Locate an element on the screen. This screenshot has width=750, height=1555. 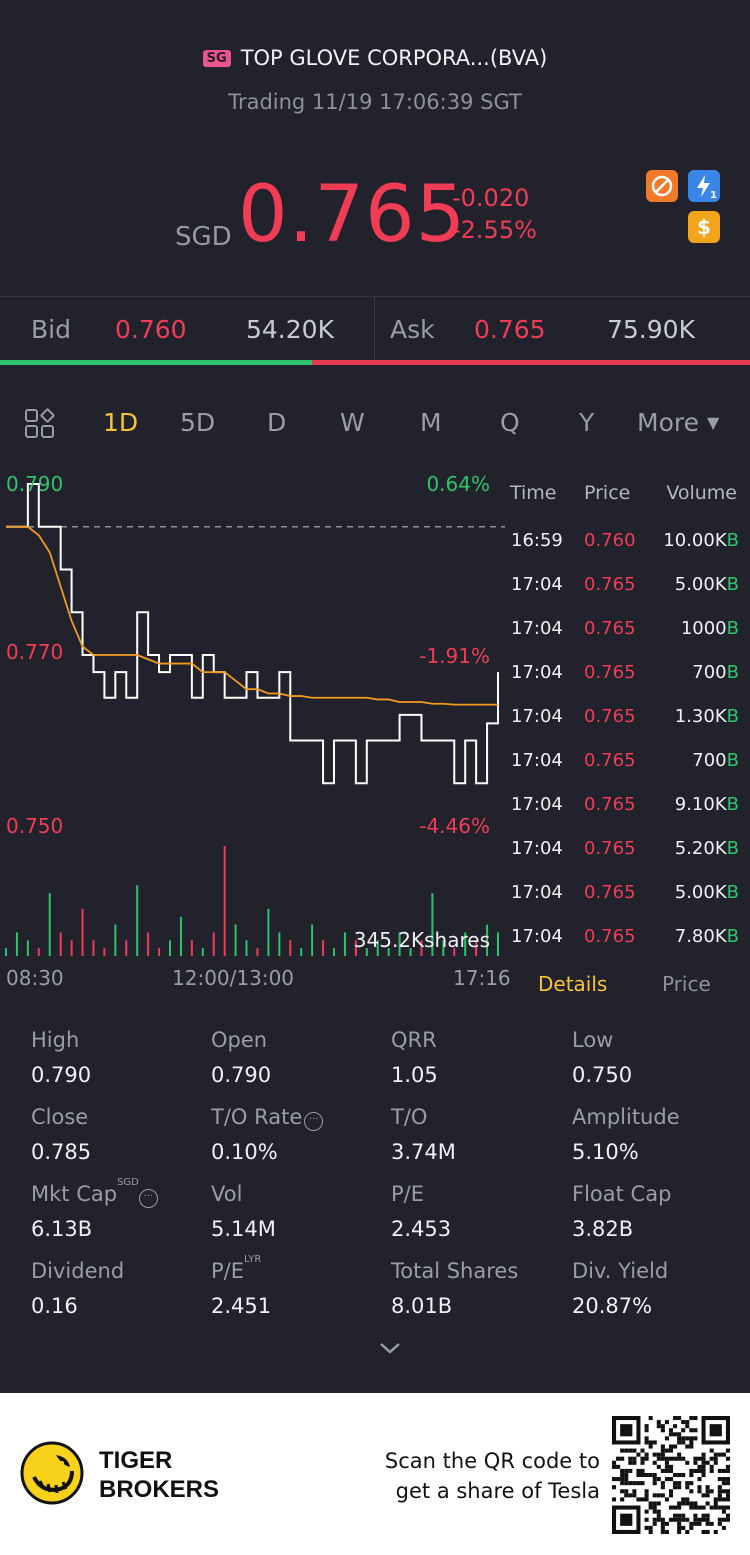
price-change: -0.020 -2.55% is located at coordinates (494, 214).